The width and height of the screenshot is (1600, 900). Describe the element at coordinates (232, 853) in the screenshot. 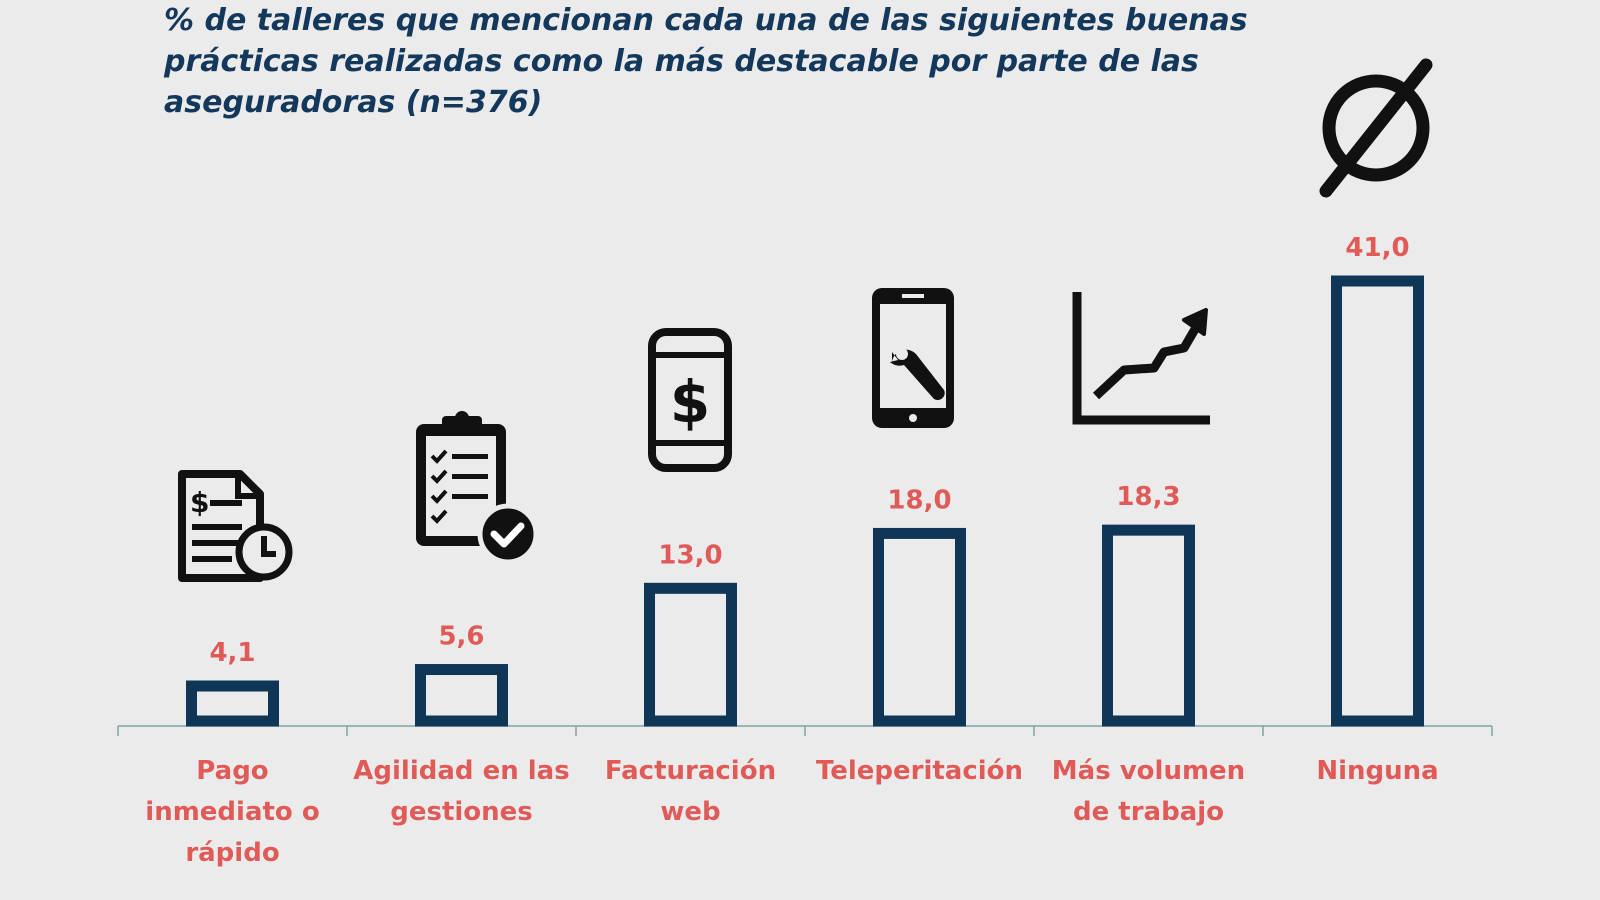

I see `category-tick-label: rápido` at that location.